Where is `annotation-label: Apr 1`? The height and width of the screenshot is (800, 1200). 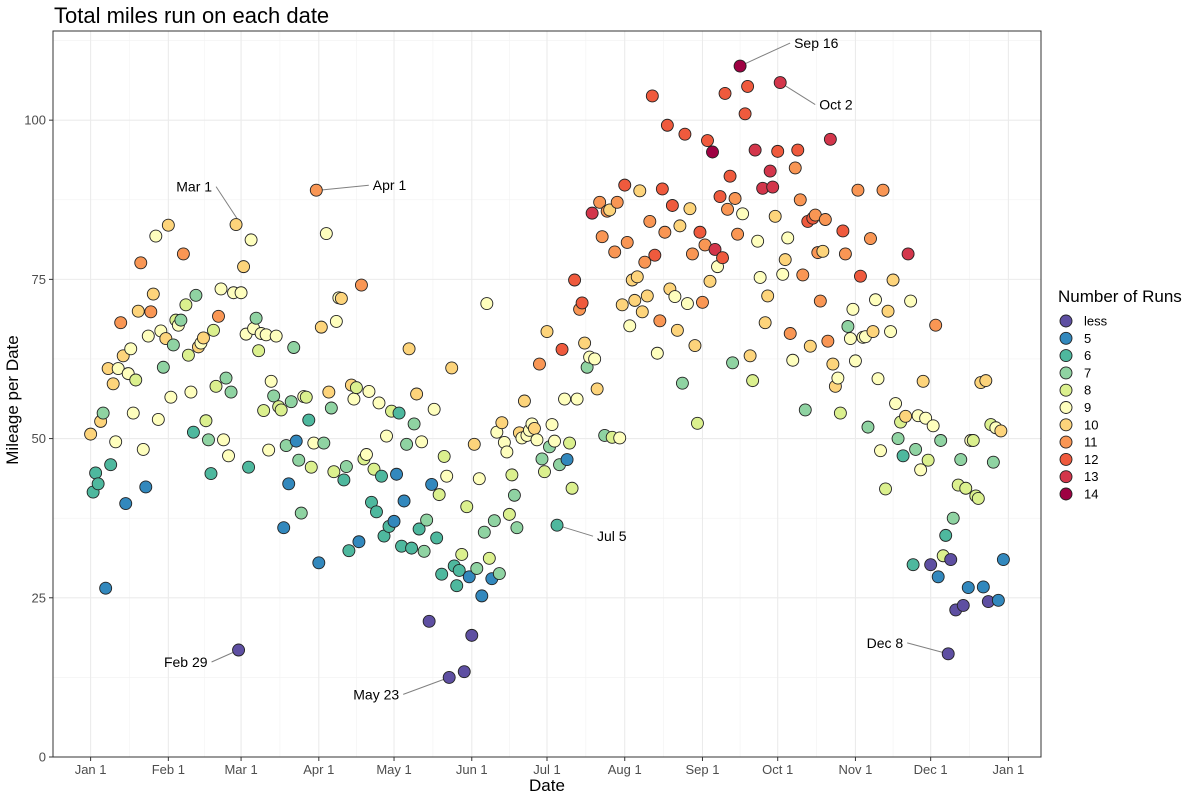 annotation-label: Apr 1 is located at coordinates (390, 185).